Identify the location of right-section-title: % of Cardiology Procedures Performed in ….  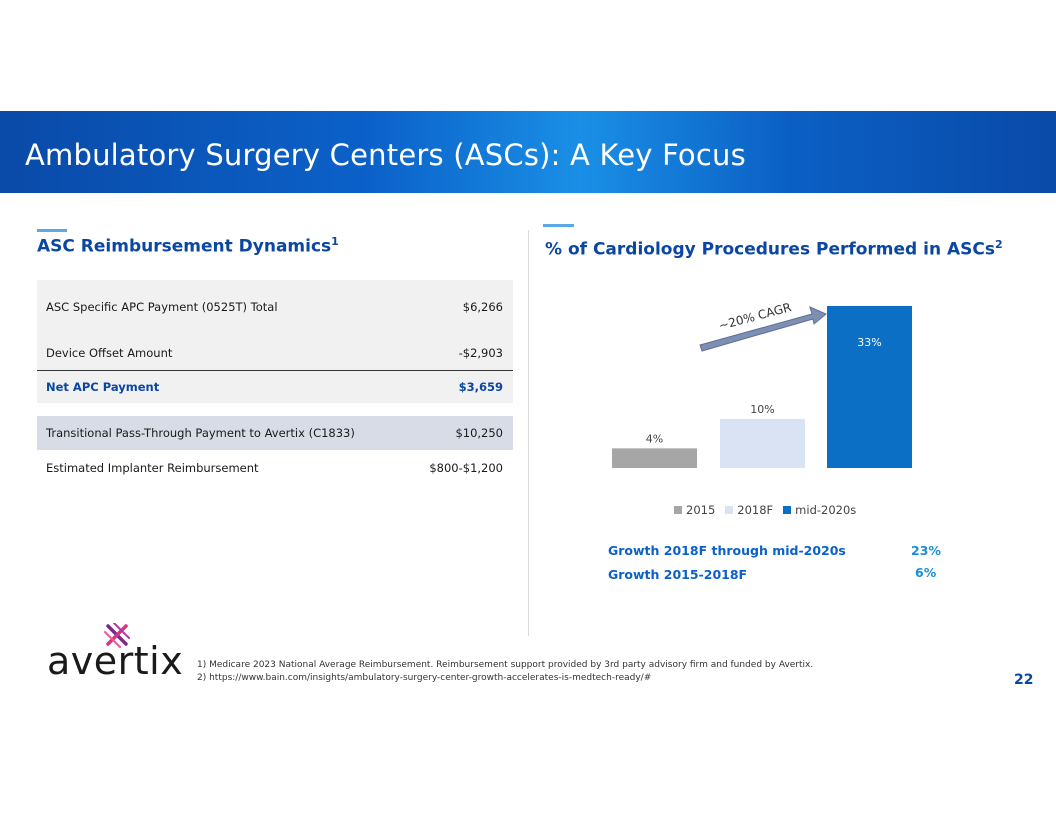
(774, 249).